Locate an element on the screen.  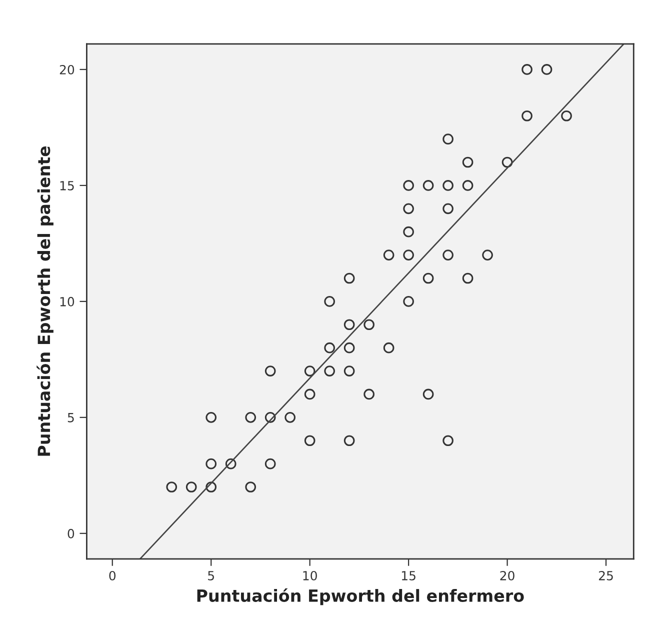
y-tick-label: 10 is located at coordinates (67, 301).